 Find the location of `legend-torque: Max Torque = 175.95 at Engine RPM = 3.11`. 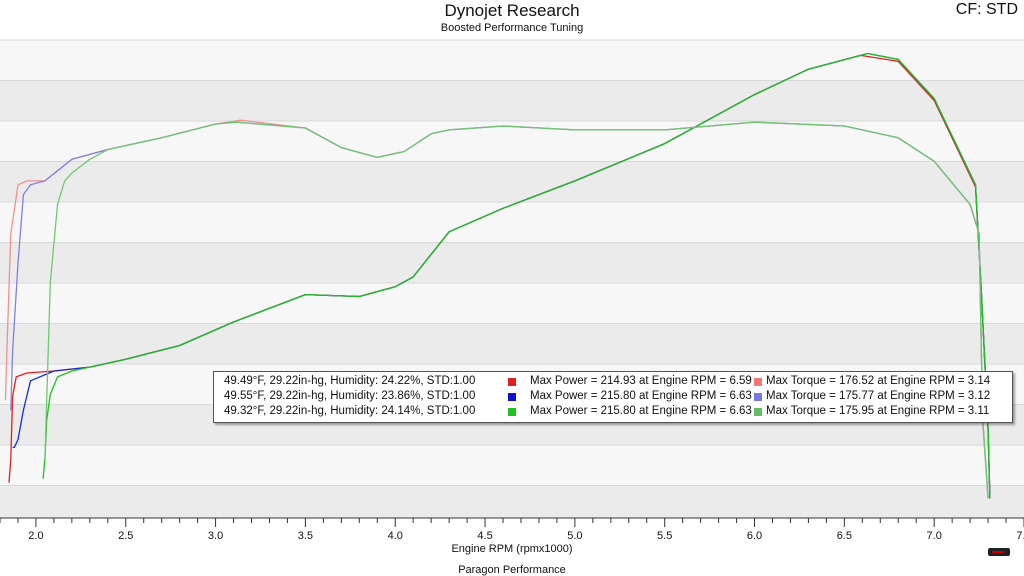

legend-torque: Max Torque = 175.95 at Engine RPM = 3.11 is located at coordinates (878, 411).